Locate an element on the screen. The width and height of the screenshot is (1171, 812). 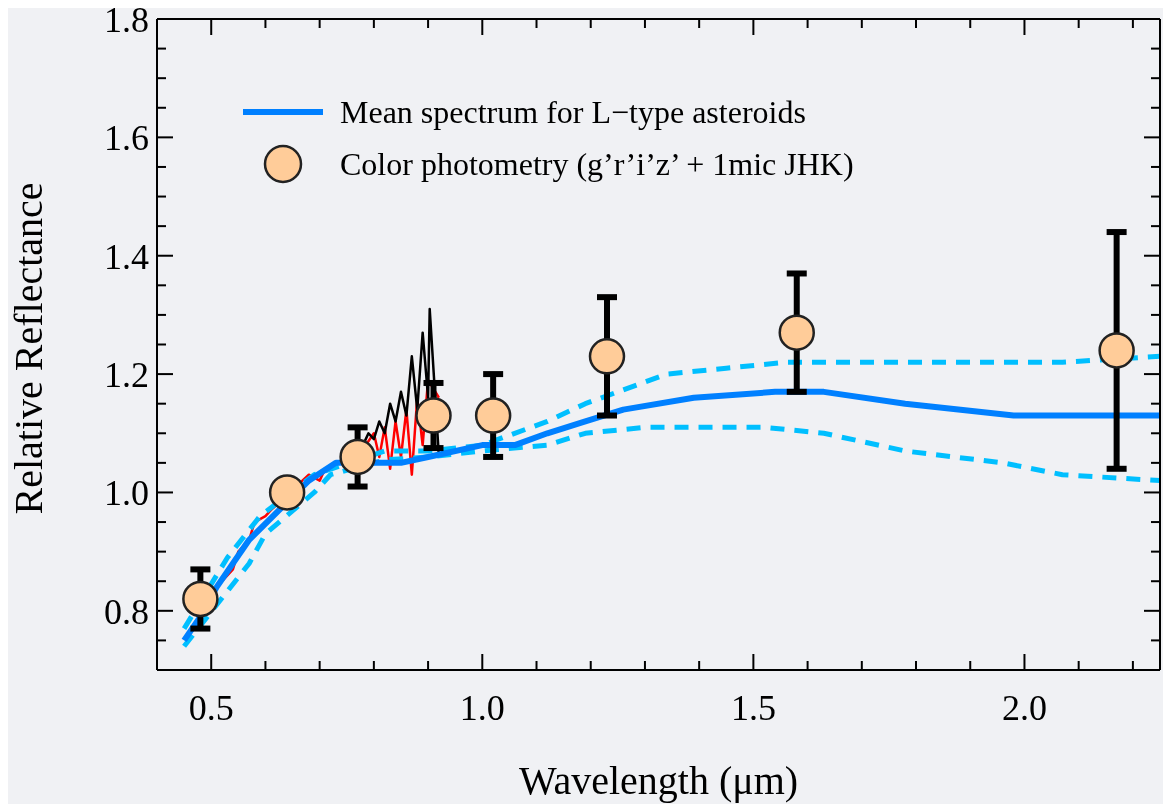
y-tick-label: 1.6 is located at coordinates (126, 138).